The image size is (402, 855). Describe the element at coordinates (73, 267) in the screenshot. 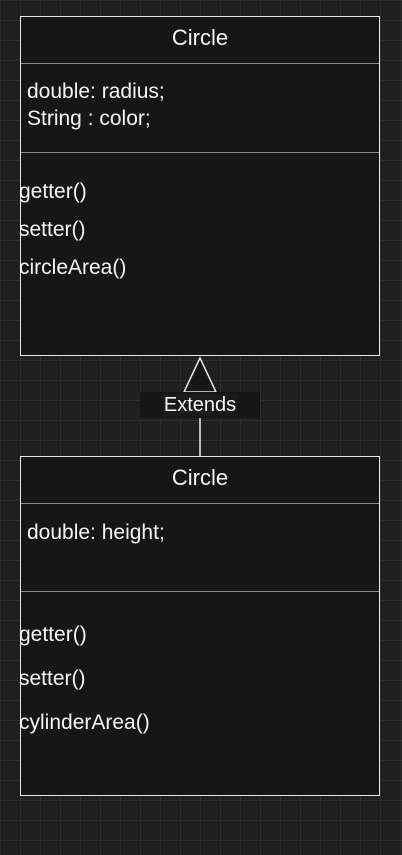

I see `method-circle-area: circleArea()` at that location.